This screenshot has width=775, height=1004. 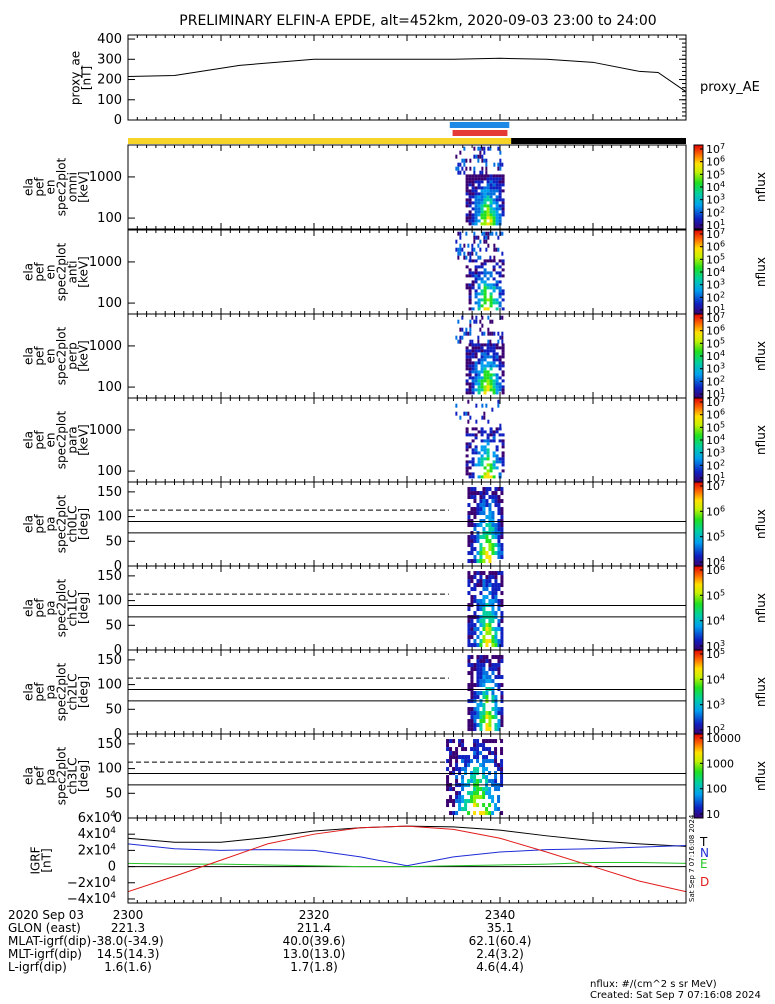 I want to click on footer-row-label: L-igrf(dip), so click(x=37, y=967).